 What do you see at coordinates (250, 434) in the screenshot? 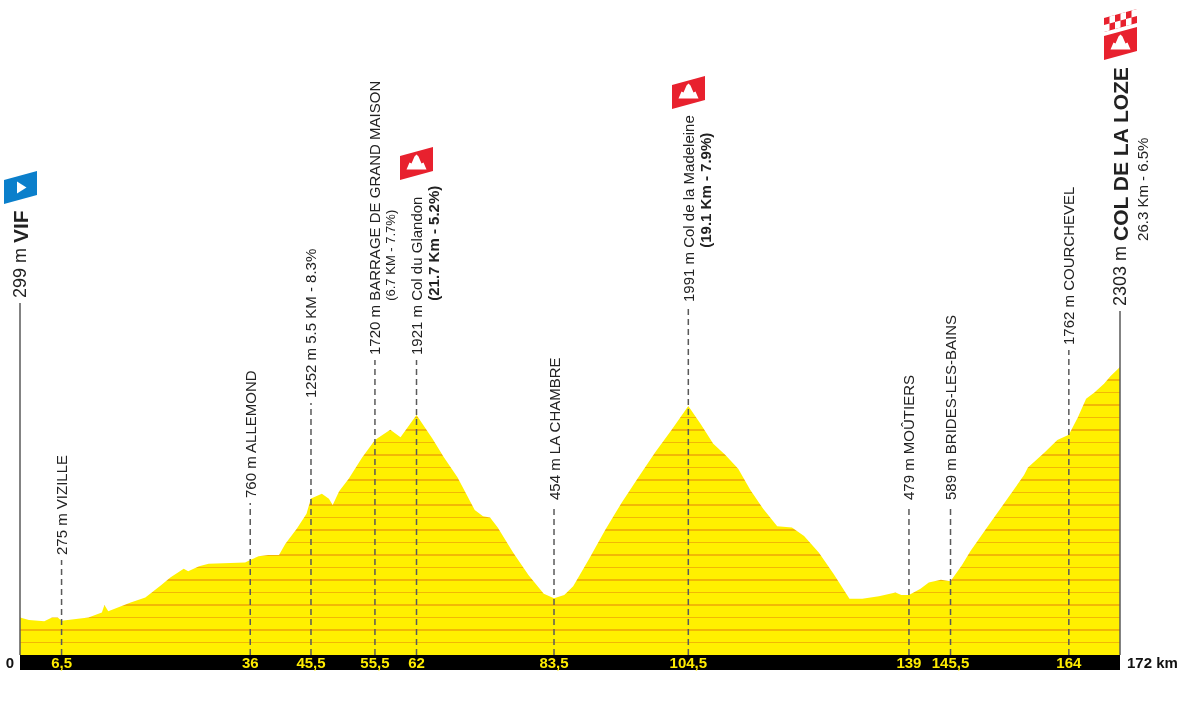
I see `ref-line-label: 760 m ALLEMOND` at bounding box center [250, 434].